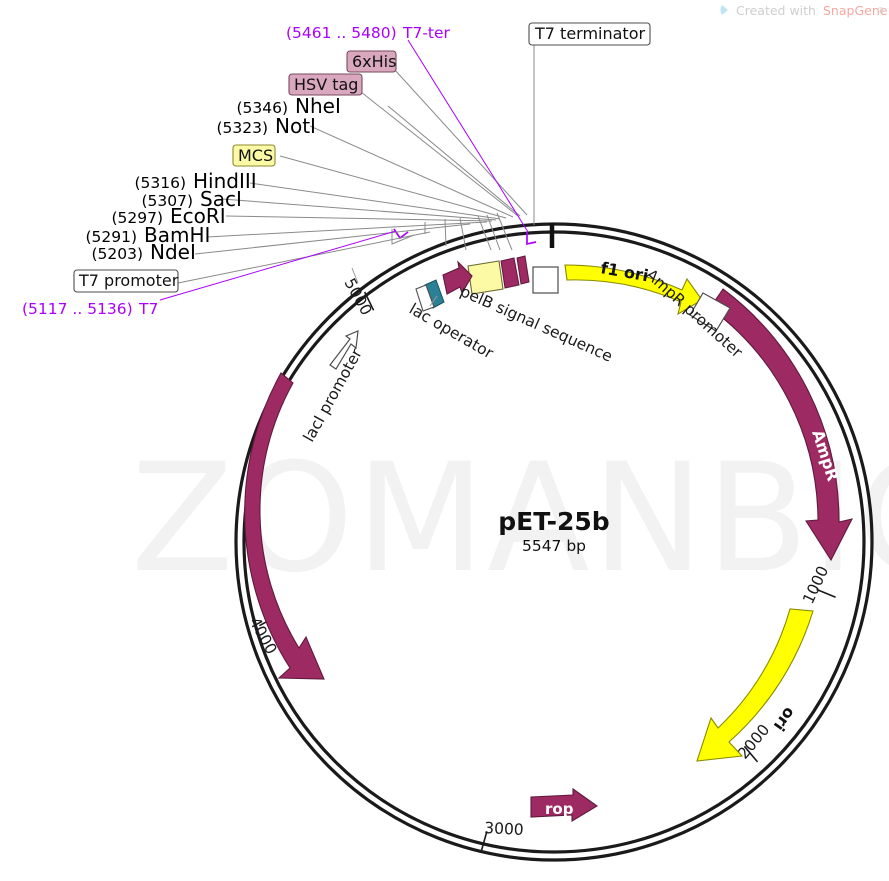  Describe the element at coordinates (111, 237) in the screenshot. I see `site-position: (5291)` at that location.